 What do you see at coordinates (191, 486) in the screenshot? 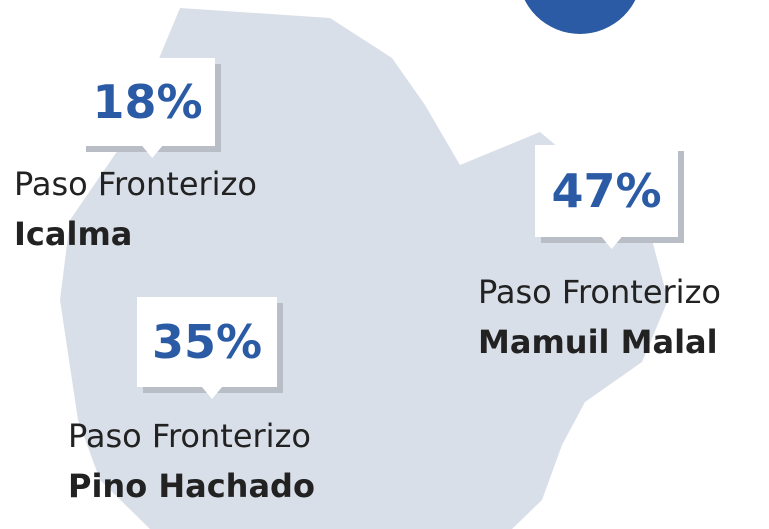
I see `crossing-name: Pino Hachado` at bounding box center [191, 486].